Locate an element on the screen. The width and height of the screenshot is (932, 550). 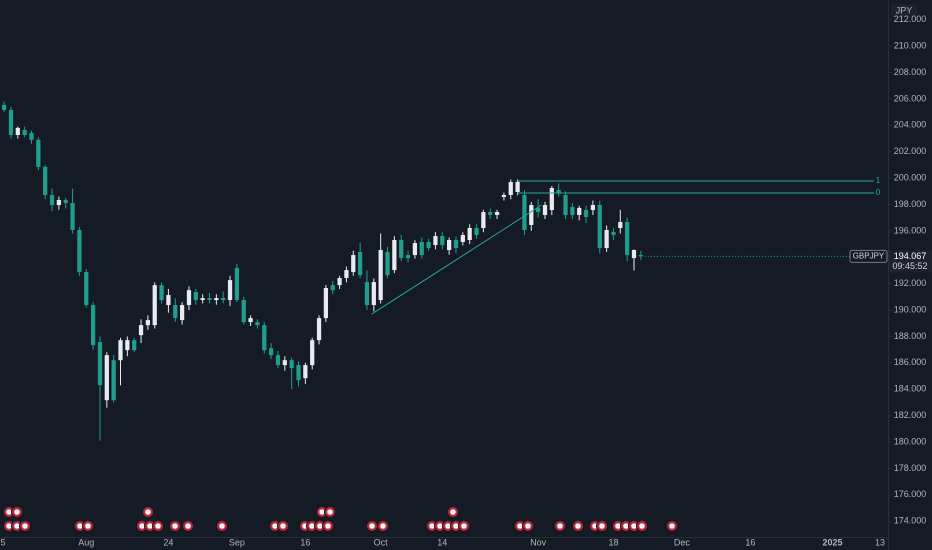
y-tick-label: 192.000 is located at coordinates (910, 283).